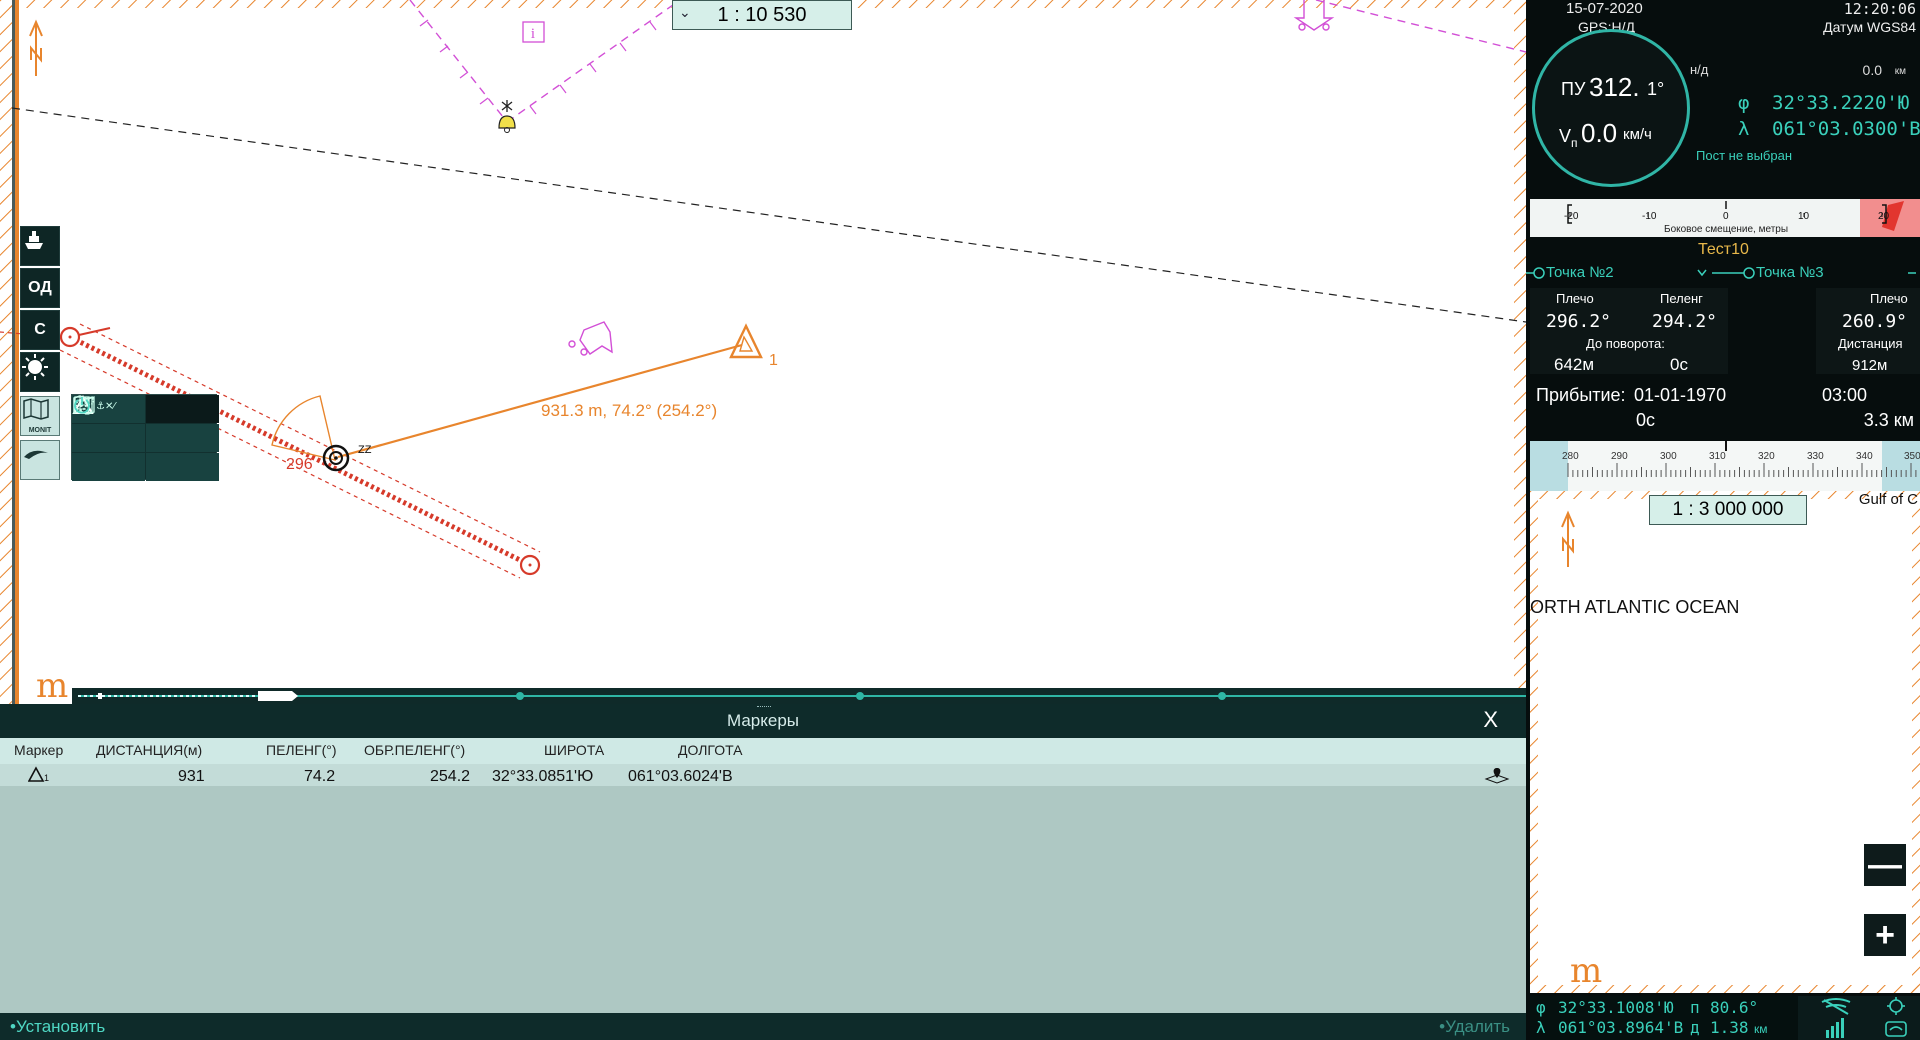 This screenshot has width=1920, height=1040. Describe the element at coordinates (1474, 1026) in the screenshot. I see `delete-marker-button: •Удалить` at that location.